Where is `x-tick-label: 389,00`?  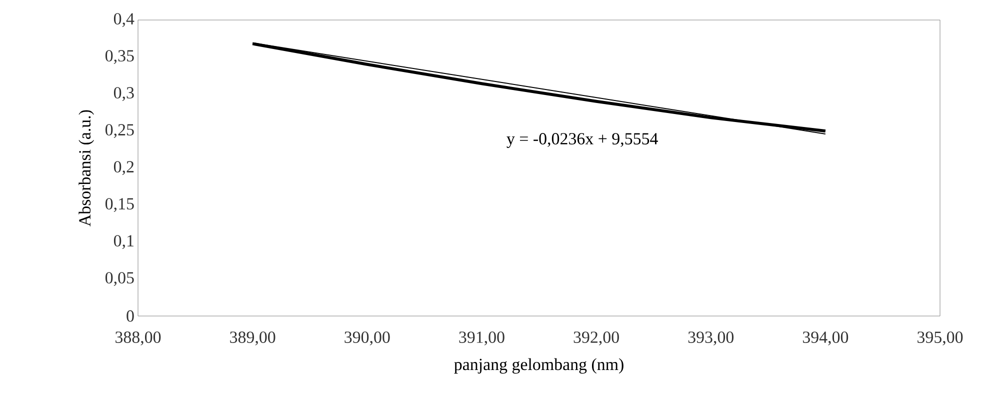 x-tick-label: 389,00 is located at coordinates (253, 339).